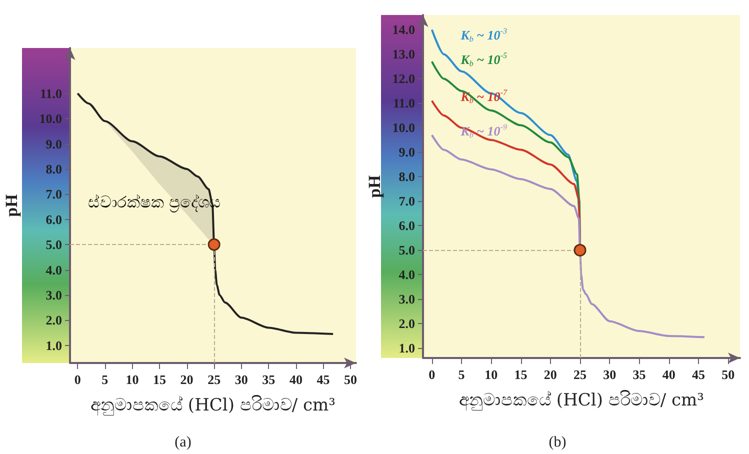 Image resolution: width=749 pixels, height=454 pixels. Describe the element at coordinates (403, 78) in the screenshot. I see `y-tick-label: 12.0` at that location.